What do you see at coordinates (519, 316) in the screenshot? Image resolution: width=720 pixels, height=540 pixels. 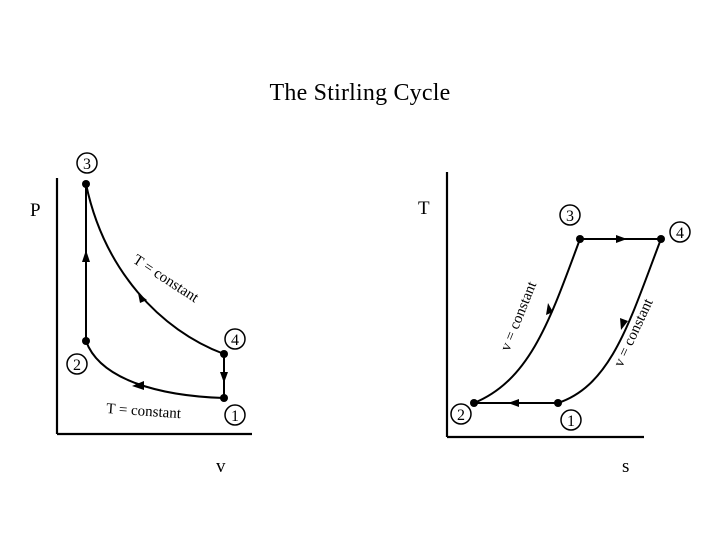 I see `ts-left-curve-label: v = constant` at bounding box center [519, 316].